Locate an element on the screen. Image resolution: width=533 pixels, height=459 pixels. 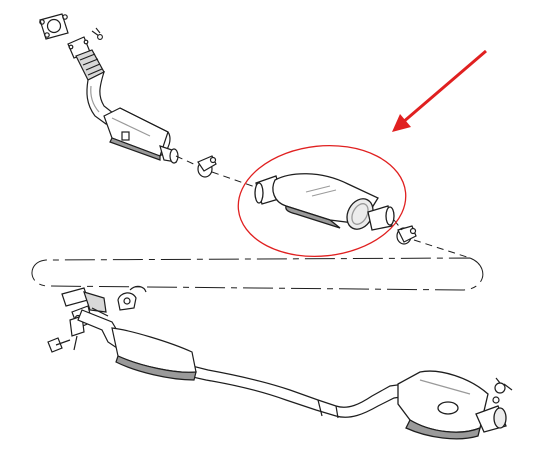
assembly-dashlines-center is located at coordinates (432, 239).